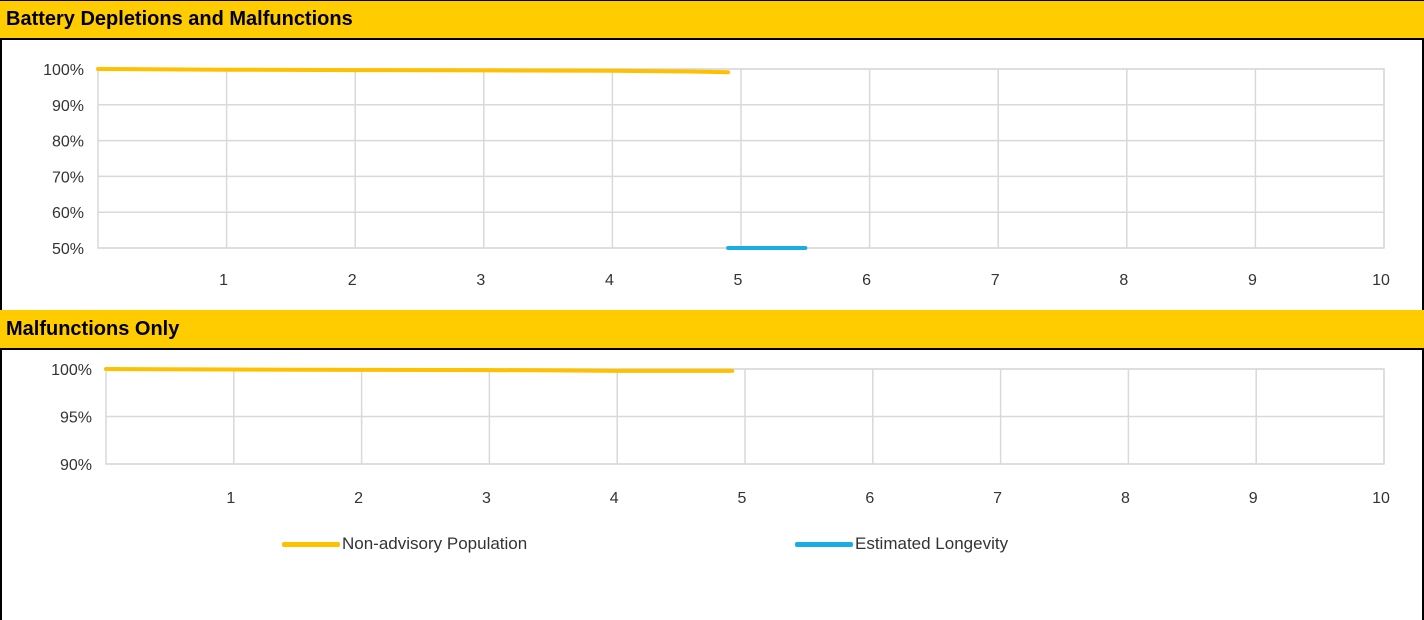 The image size is (1424, 620). I want to click on y-tick-label: 70%, so click(68, 177).